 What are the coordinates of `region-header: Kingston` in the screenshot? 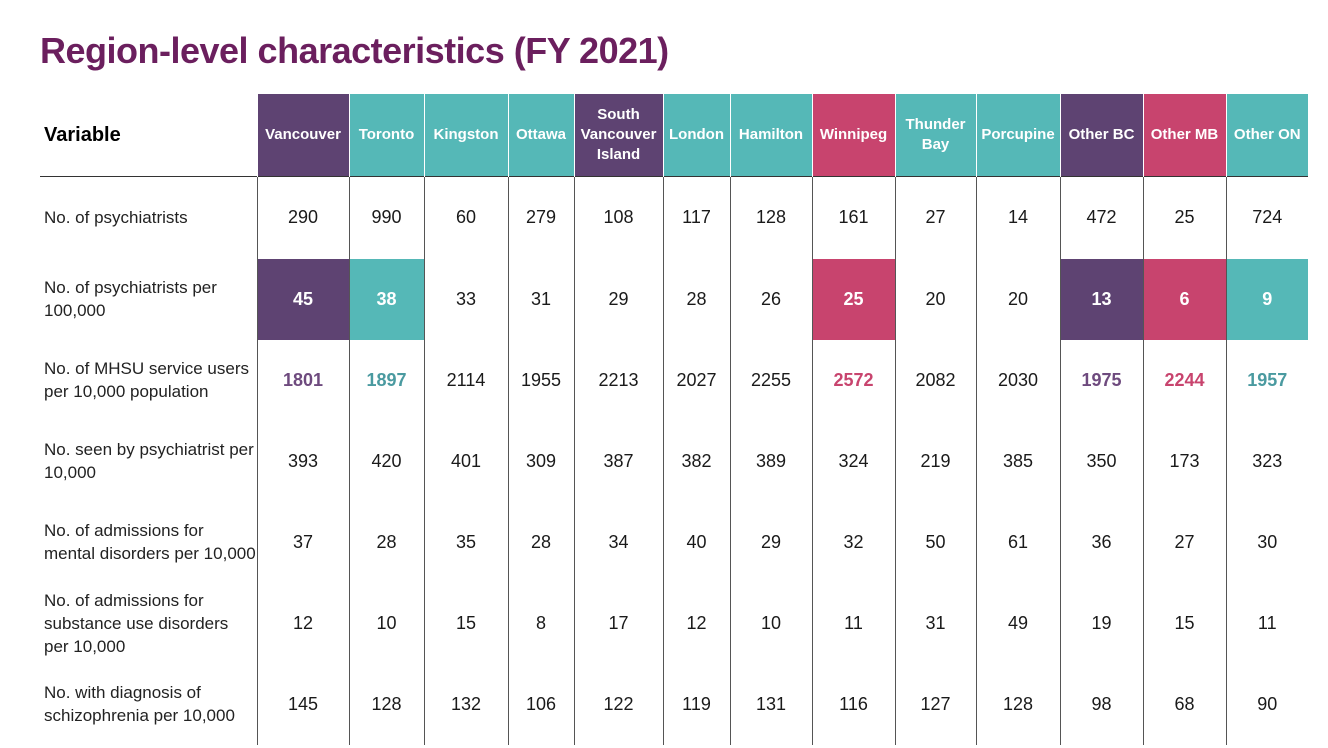 It's located at (465, 135).